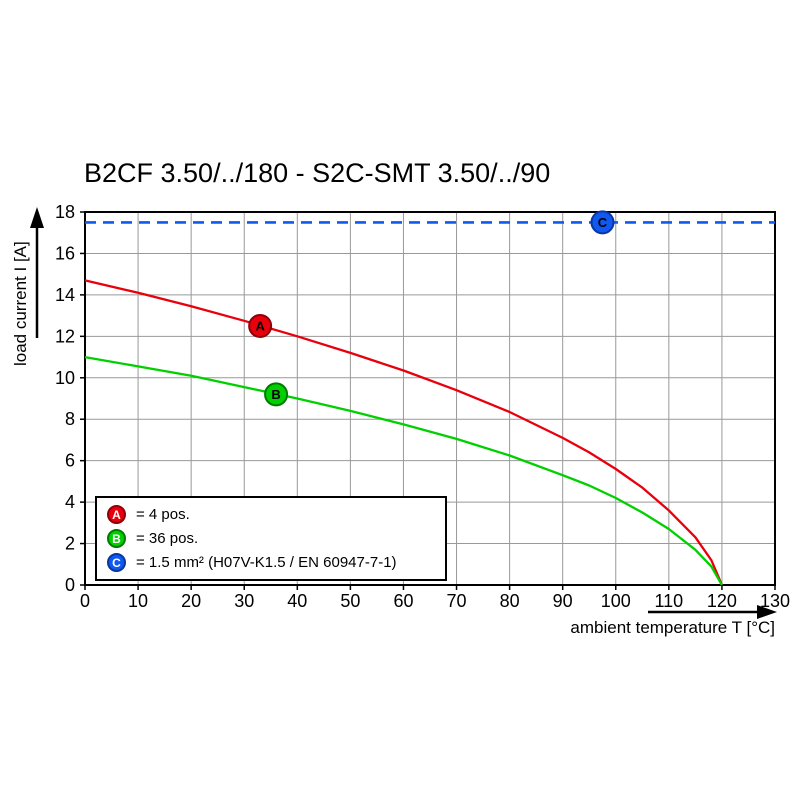 This screenshot has height=800, width=800. I want to click on x-tick-label-110: 110, so click(668, 601).